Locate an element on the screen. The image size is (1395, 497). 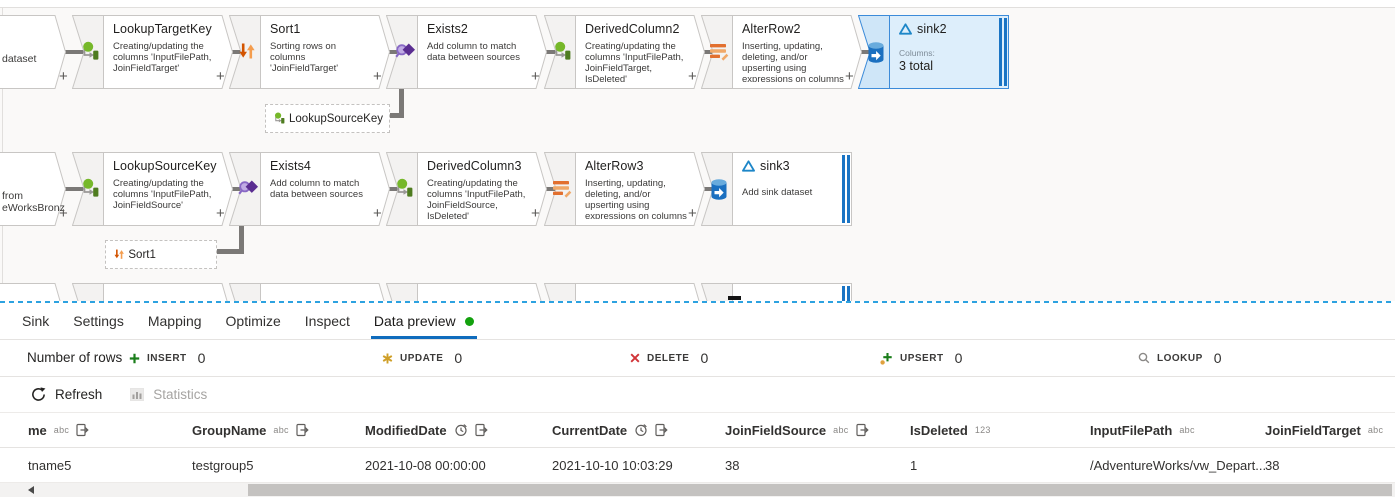
tab-sink: Sink is located at coordinates (35, 321).